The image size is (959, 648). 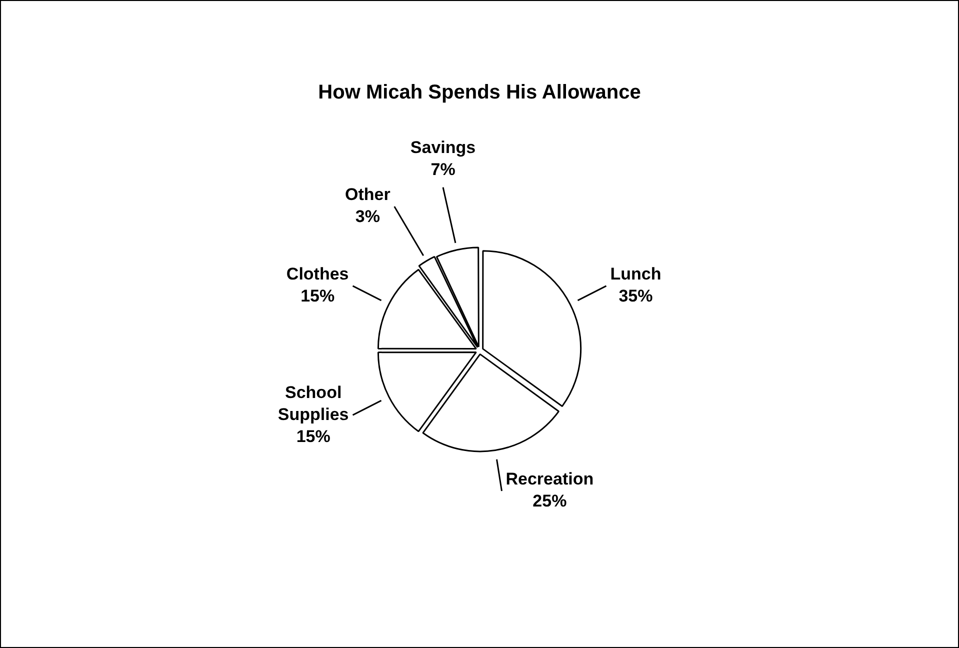 I want to click on slice-label: Recreation, so click(x=550, y=479).